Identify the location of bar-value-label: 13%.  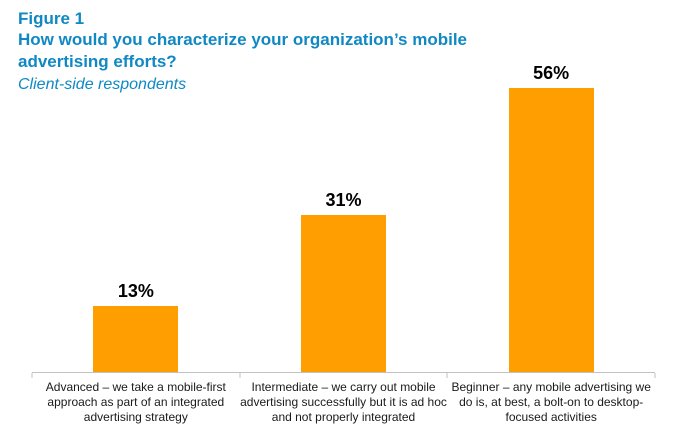
(135, 291).